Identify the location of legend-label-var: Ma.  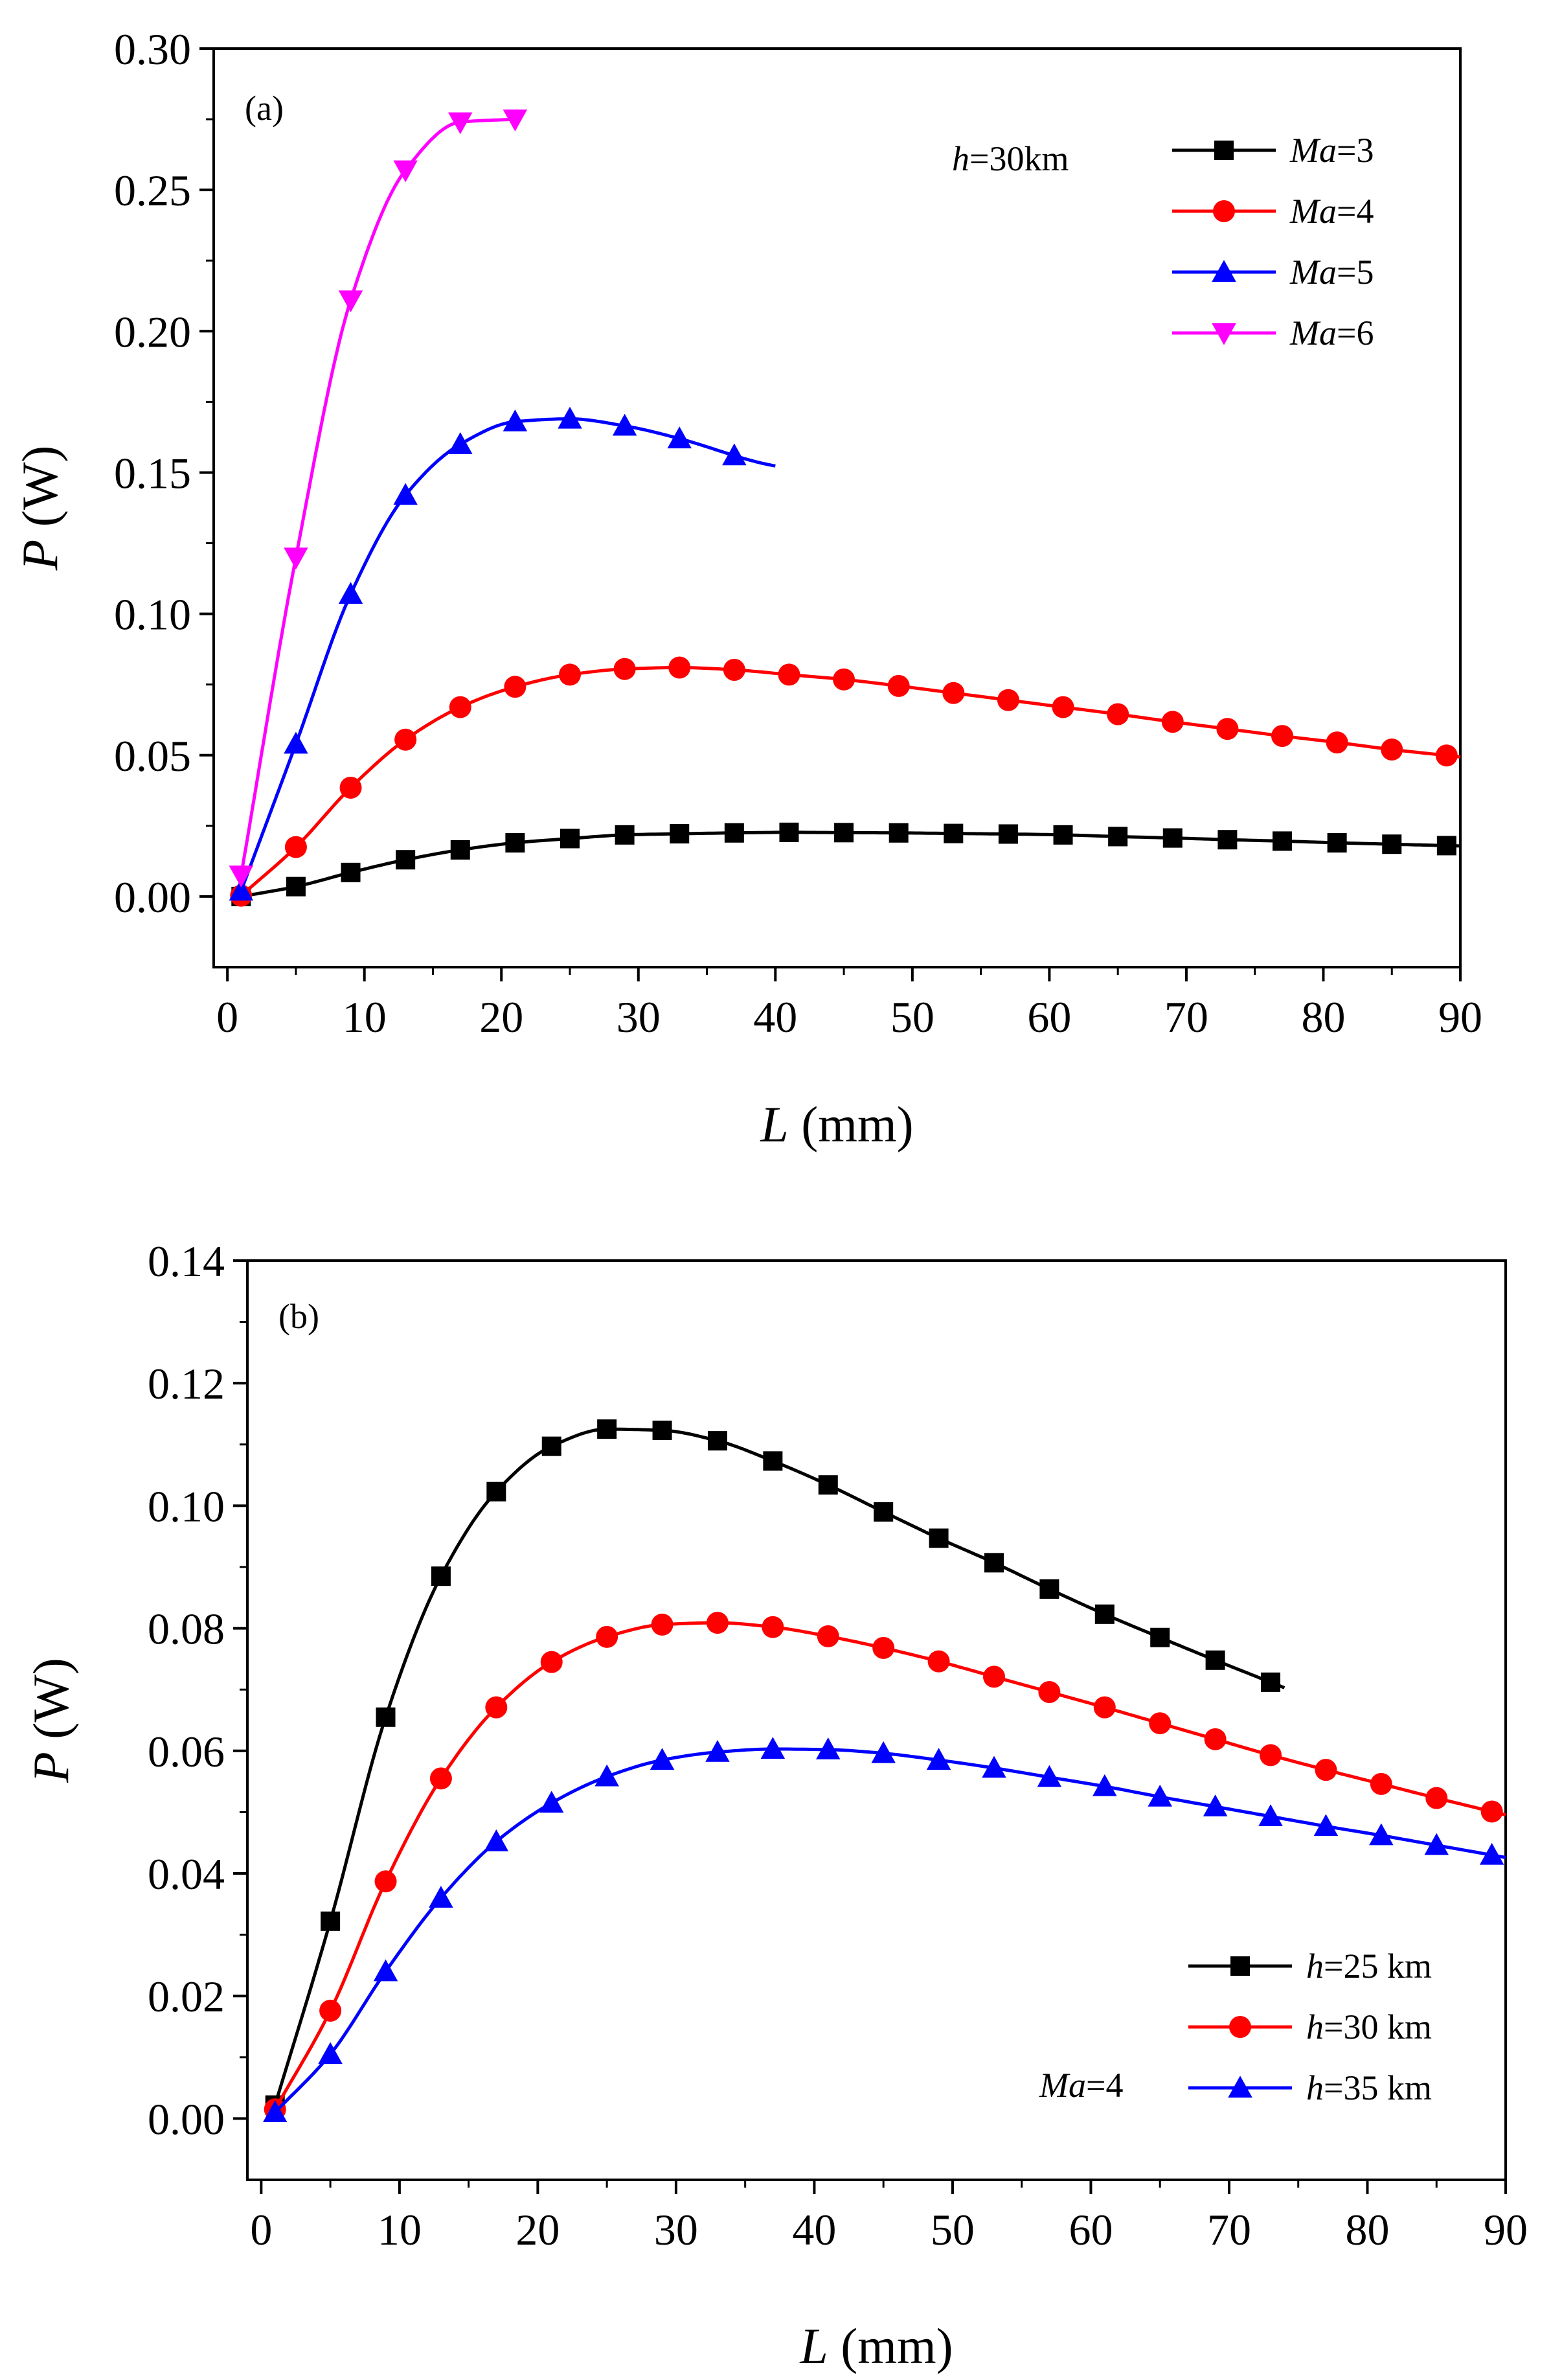
(1313, 333).